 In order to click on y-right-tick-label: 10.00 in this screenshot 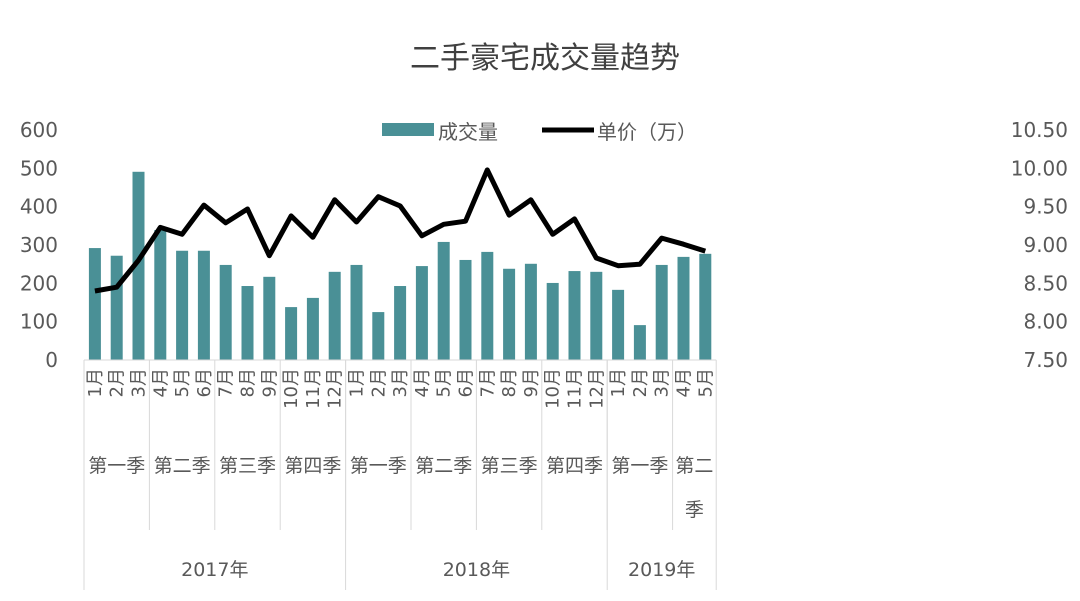, I will do `click(1039, 168)`.